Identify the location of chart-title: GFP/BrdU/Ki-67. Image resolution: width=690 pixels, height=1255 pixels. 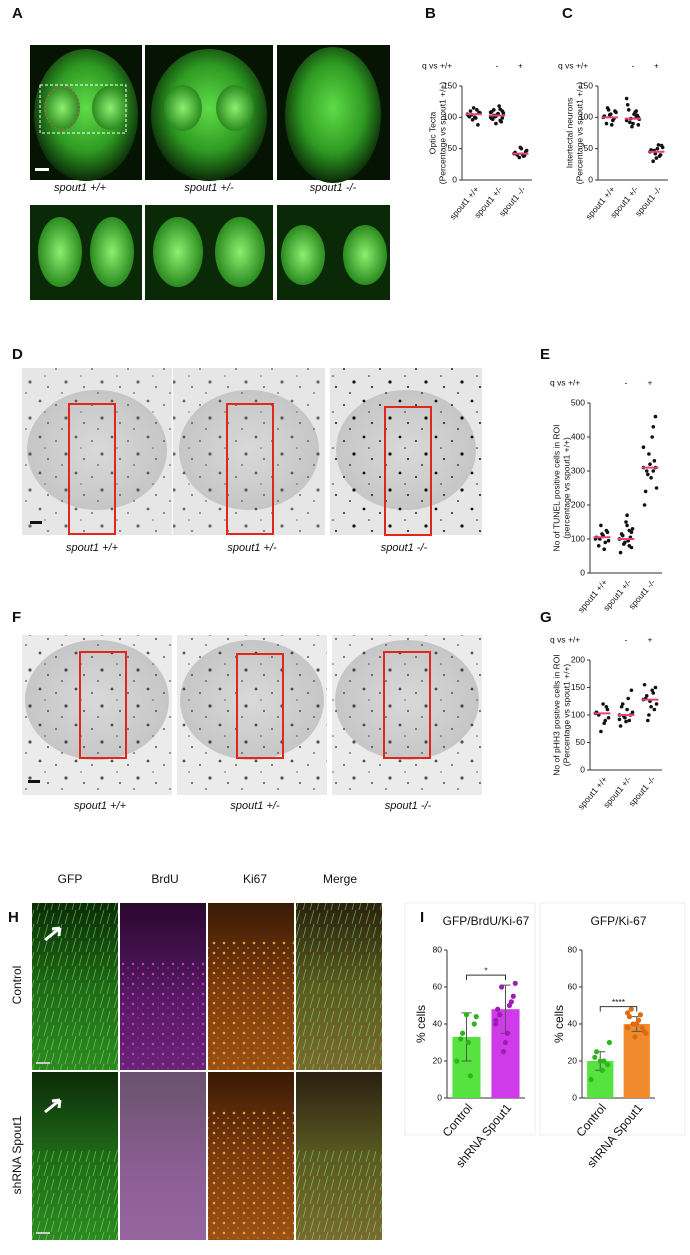
(486, 921).